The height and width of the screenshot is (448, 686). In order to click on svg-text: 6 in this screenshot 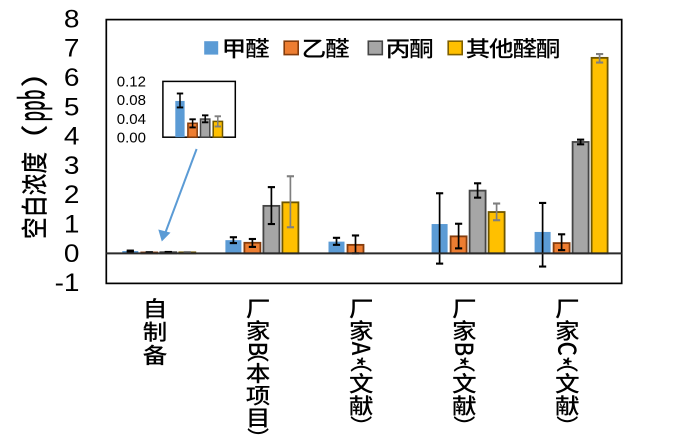, I will do `click(72, 77)`.